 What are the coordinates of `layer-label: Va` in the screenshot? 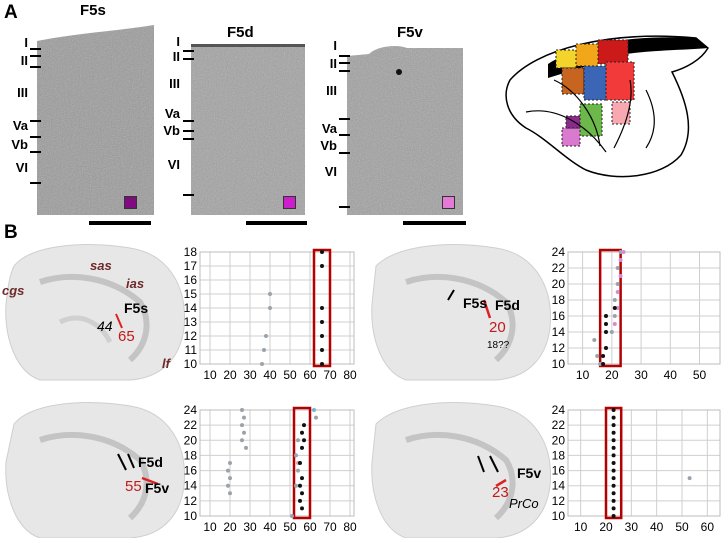 It's located at (329, 128).